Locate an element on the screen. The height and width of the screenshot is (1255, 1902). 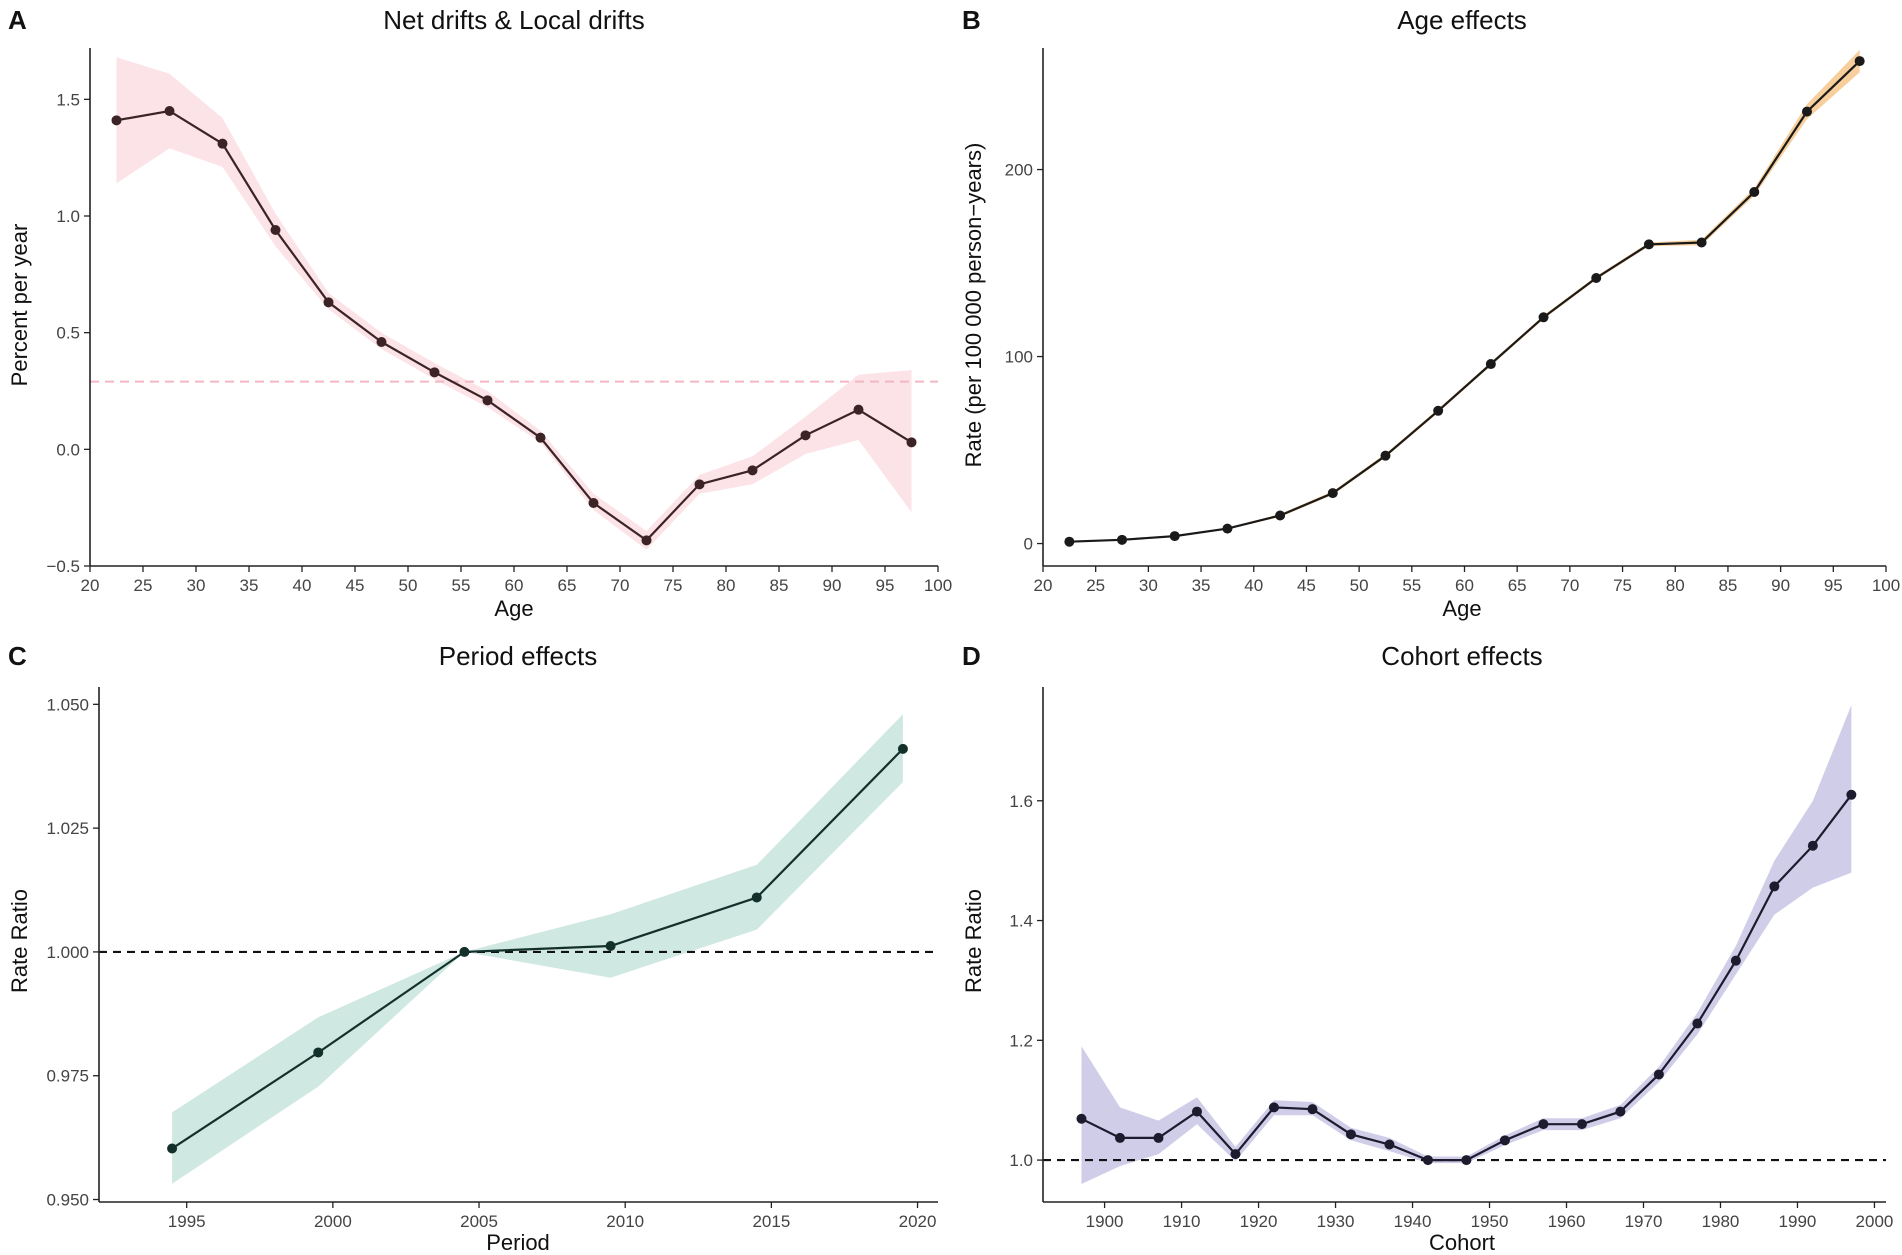
x-tick-label: 1995 is located at coordinates (187, 1221).